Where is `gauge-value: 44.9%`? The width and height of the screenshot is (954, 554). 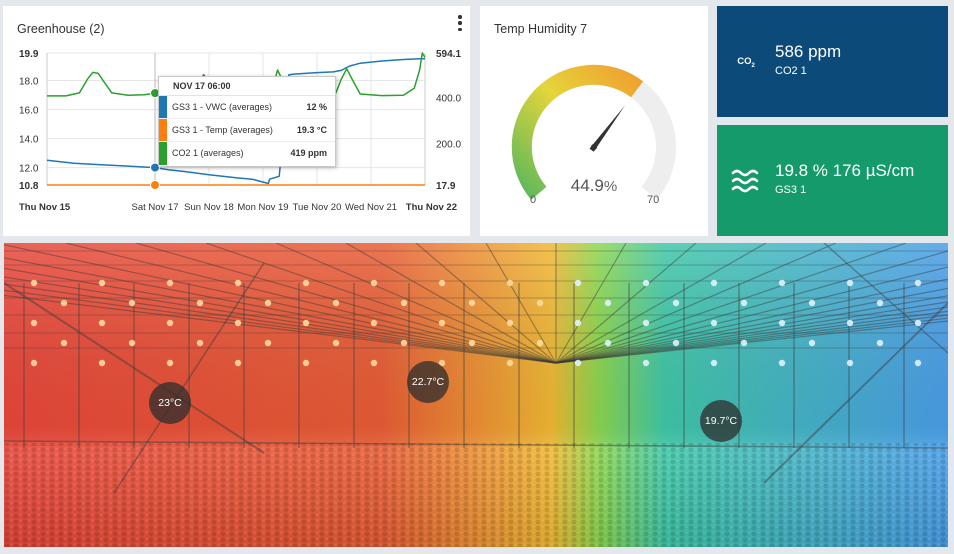
gauge-value: 44.9% is located at coordinates (594, 185).